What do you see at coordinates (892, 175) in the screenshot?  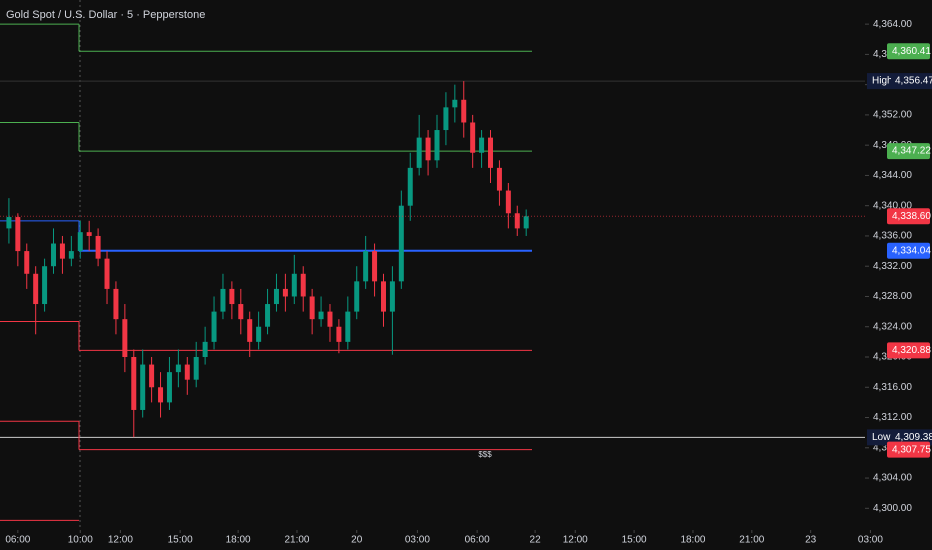 I see `y-tick-label: 4,344.00` at bounding box center [892, 175].